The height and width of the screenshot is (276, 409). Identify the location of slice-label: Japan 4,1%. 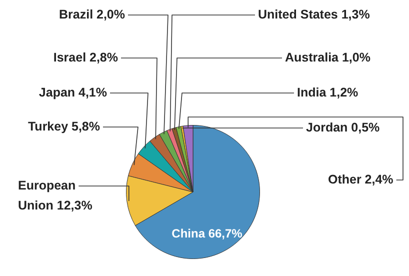
(73, 92).